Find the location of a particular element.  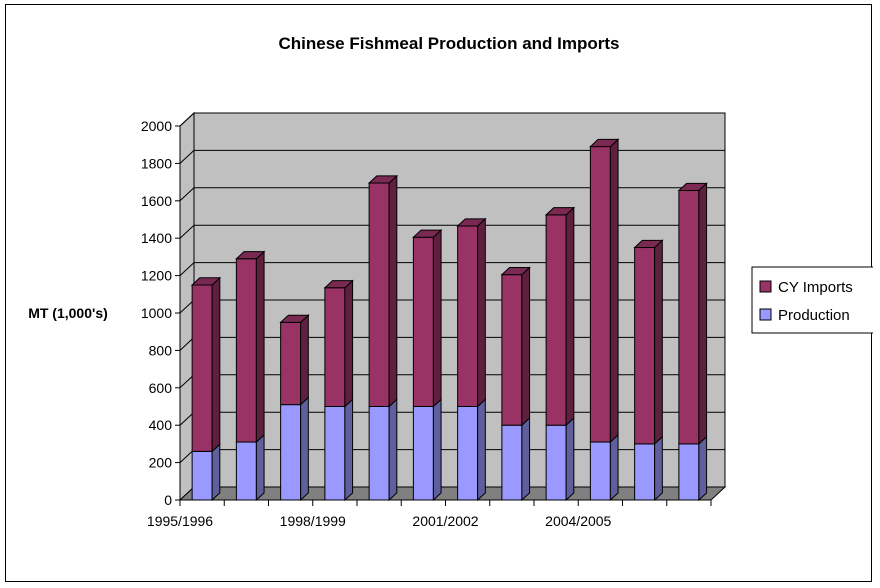

y-axis-label: MT (1,000's) is located at coordinates (68, 313).